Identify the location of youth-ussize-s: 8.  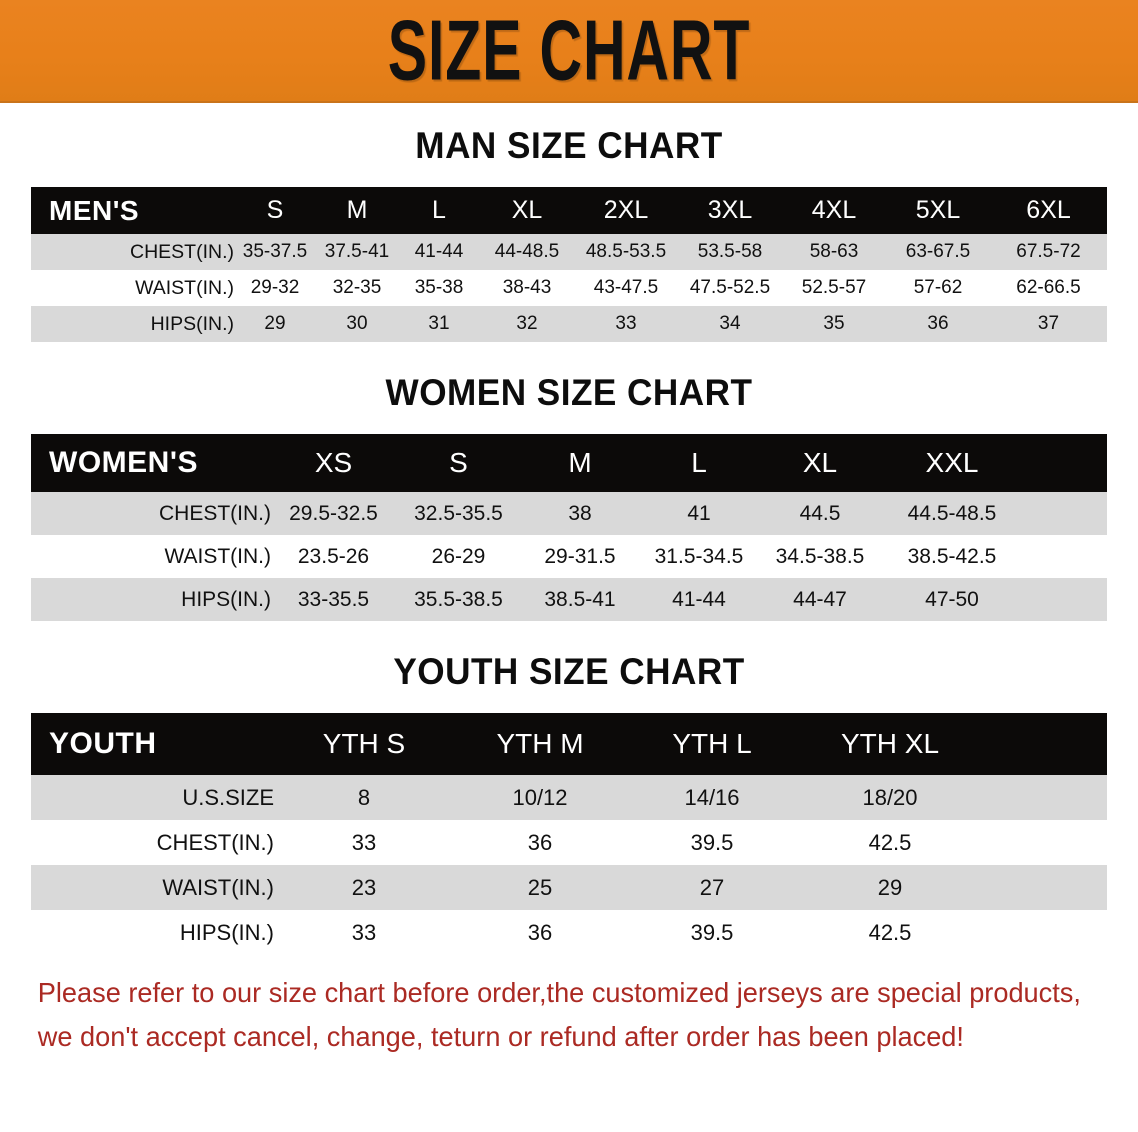
(364, 797).